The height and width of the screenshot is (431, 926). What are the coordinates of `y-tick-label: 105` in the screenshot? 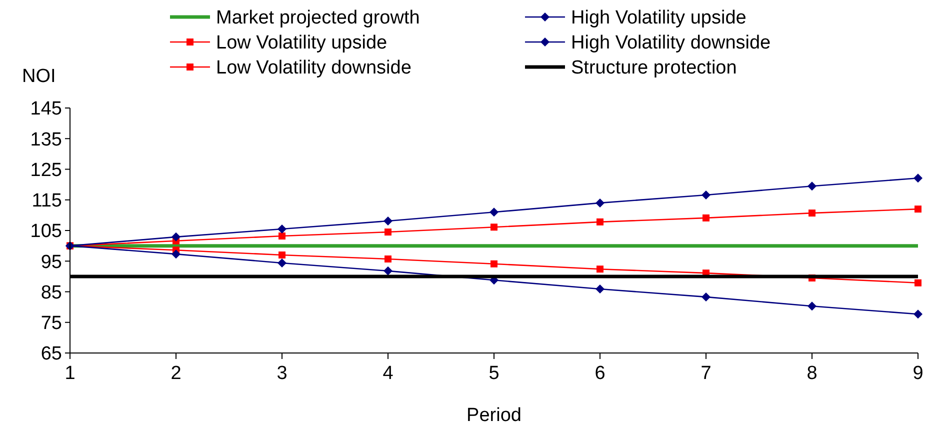 It's located at (46, 231).